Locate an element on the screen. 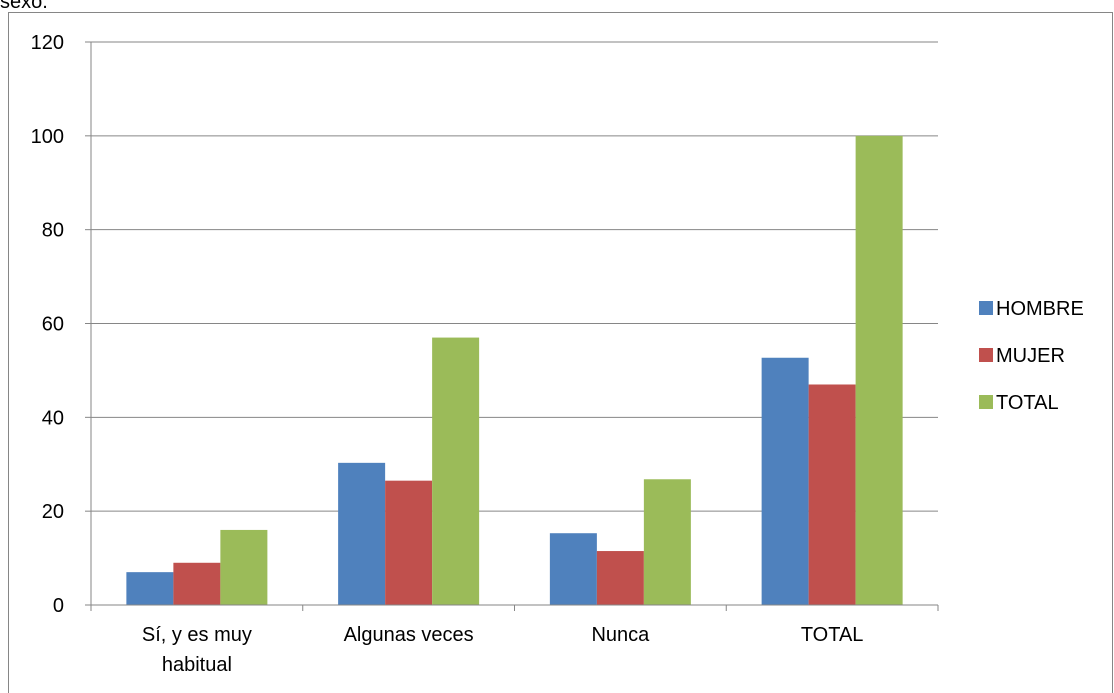 This screenshot has width=1114, height=693. bar-hombre-nunca is located at coordinates (573, 569).